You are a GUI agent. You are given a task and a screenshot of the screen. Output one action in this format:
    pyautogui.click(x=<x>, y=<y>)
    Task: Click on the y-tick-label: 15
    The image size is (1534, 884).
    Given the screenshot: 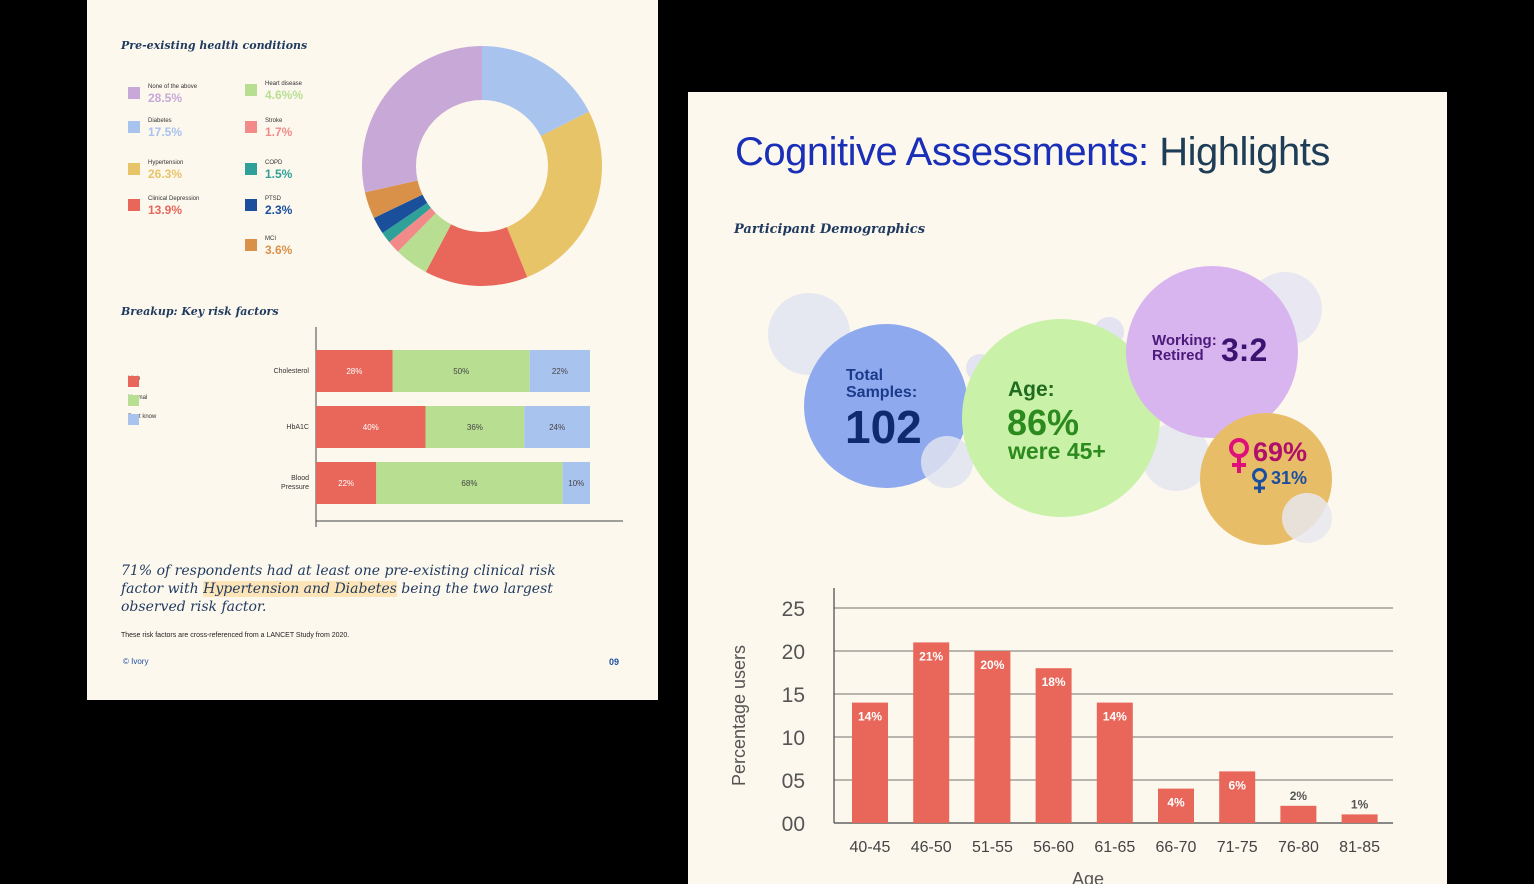 What is the action you would take?
    pyautogui.click(x=793, y=695)
    